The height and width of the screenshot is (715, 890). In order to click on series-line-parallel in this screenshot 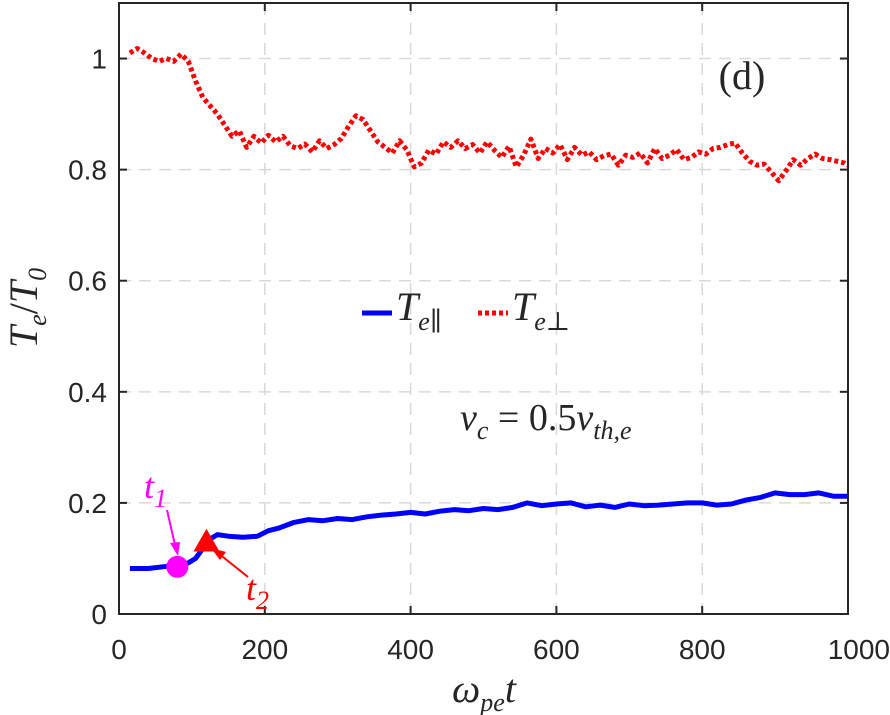, I will do `click(488, 530)`.